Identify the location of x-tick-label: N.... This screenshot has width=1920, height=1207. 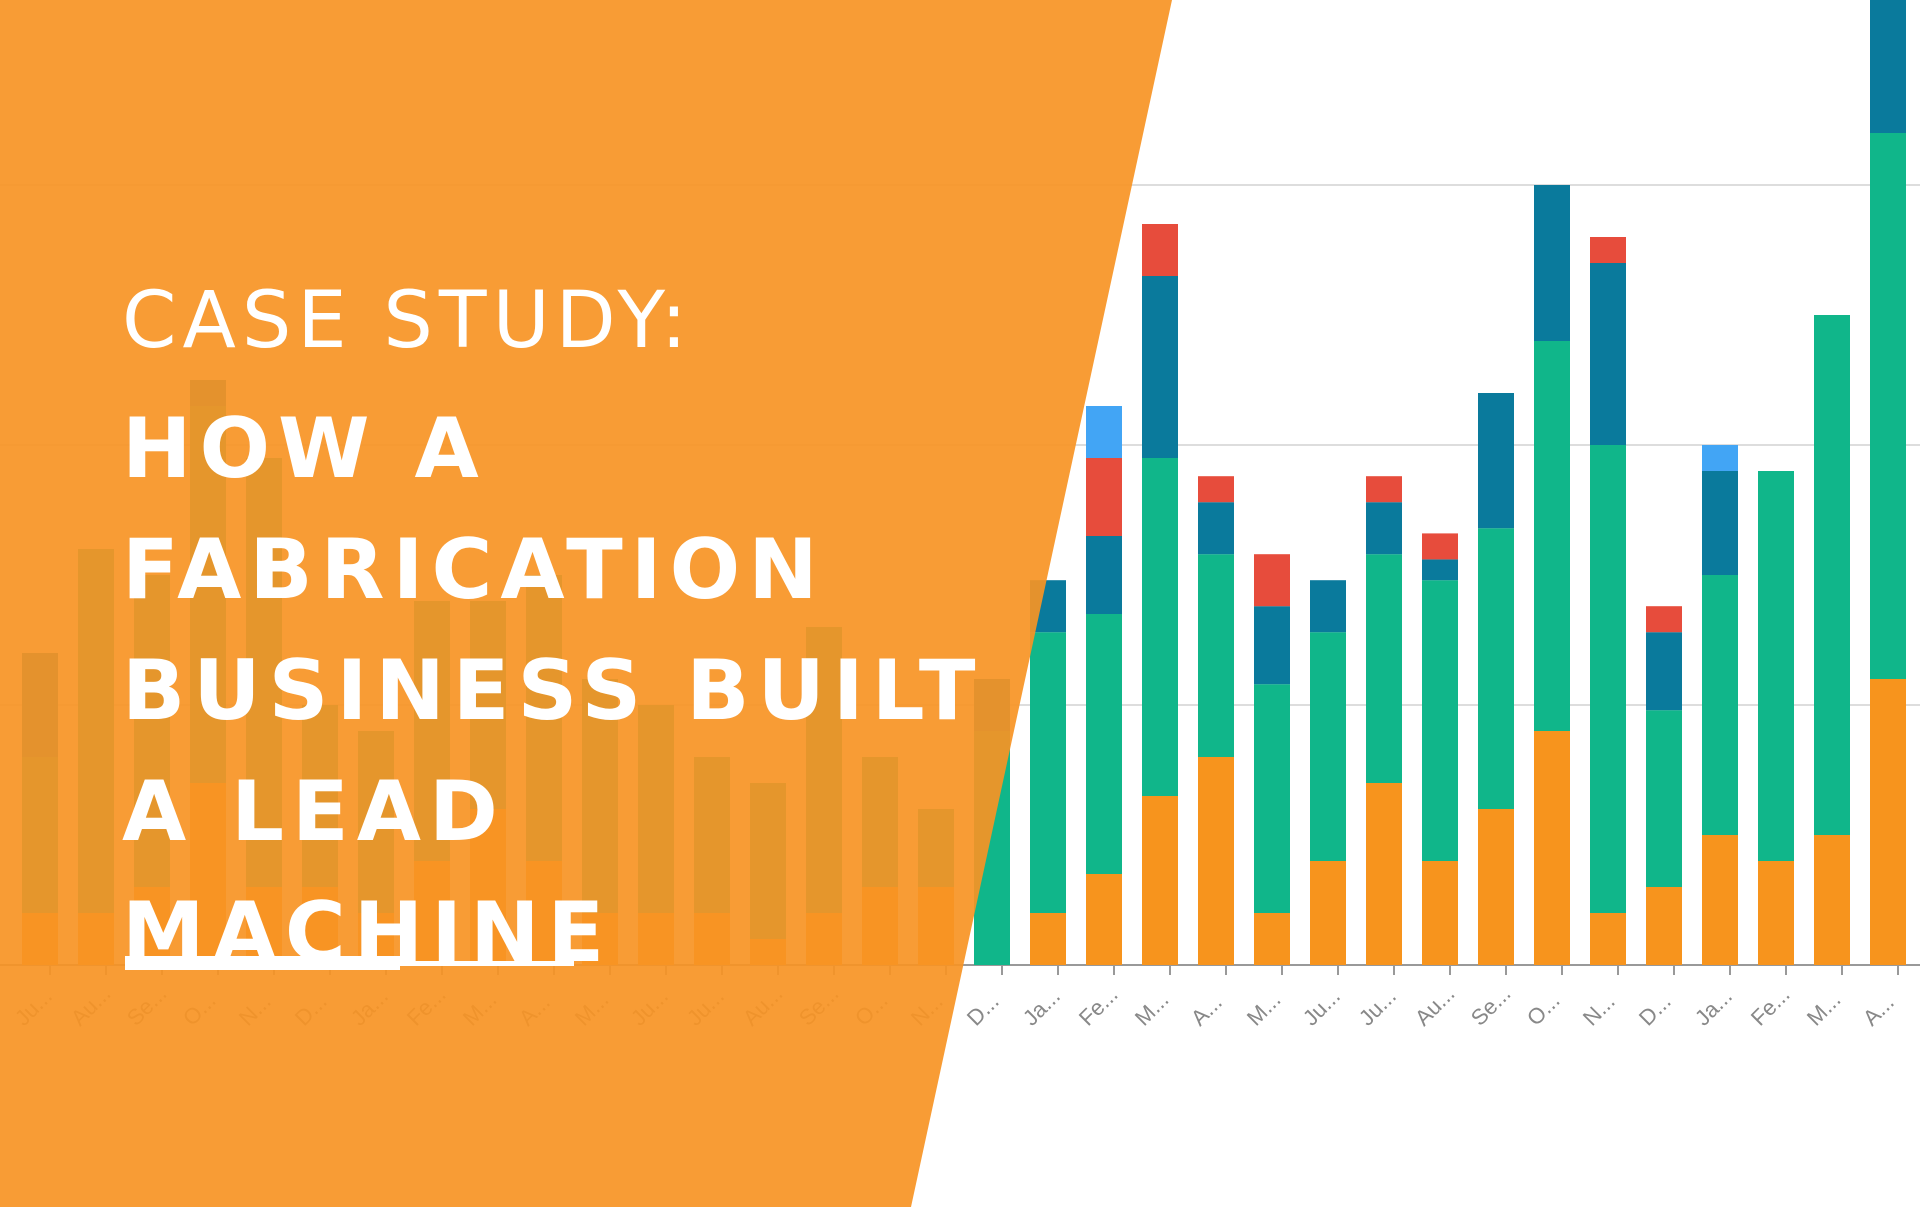
(1599, 1010).